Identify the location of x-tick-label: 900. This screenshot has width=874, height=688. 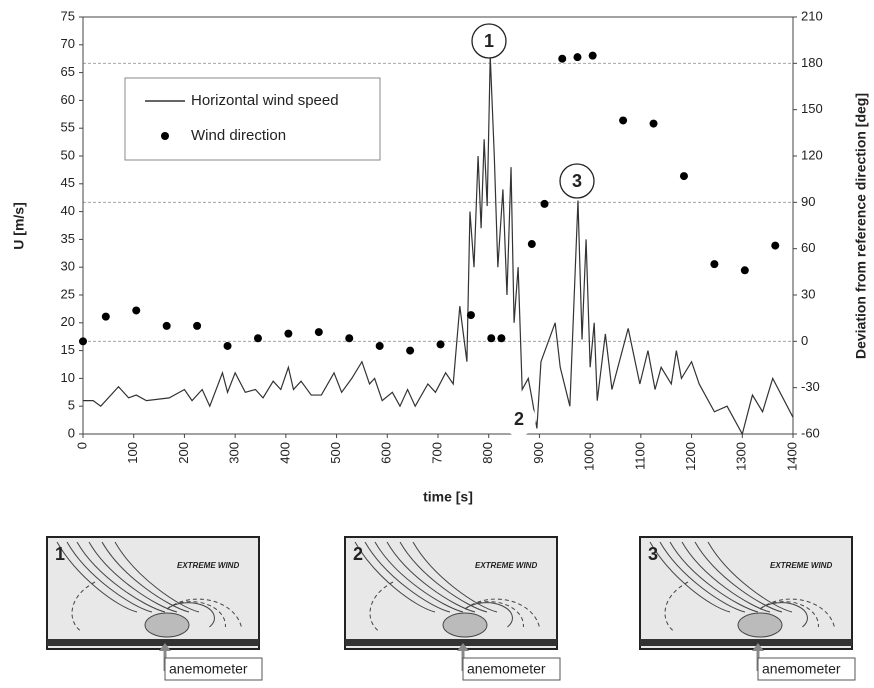
(538, 453).